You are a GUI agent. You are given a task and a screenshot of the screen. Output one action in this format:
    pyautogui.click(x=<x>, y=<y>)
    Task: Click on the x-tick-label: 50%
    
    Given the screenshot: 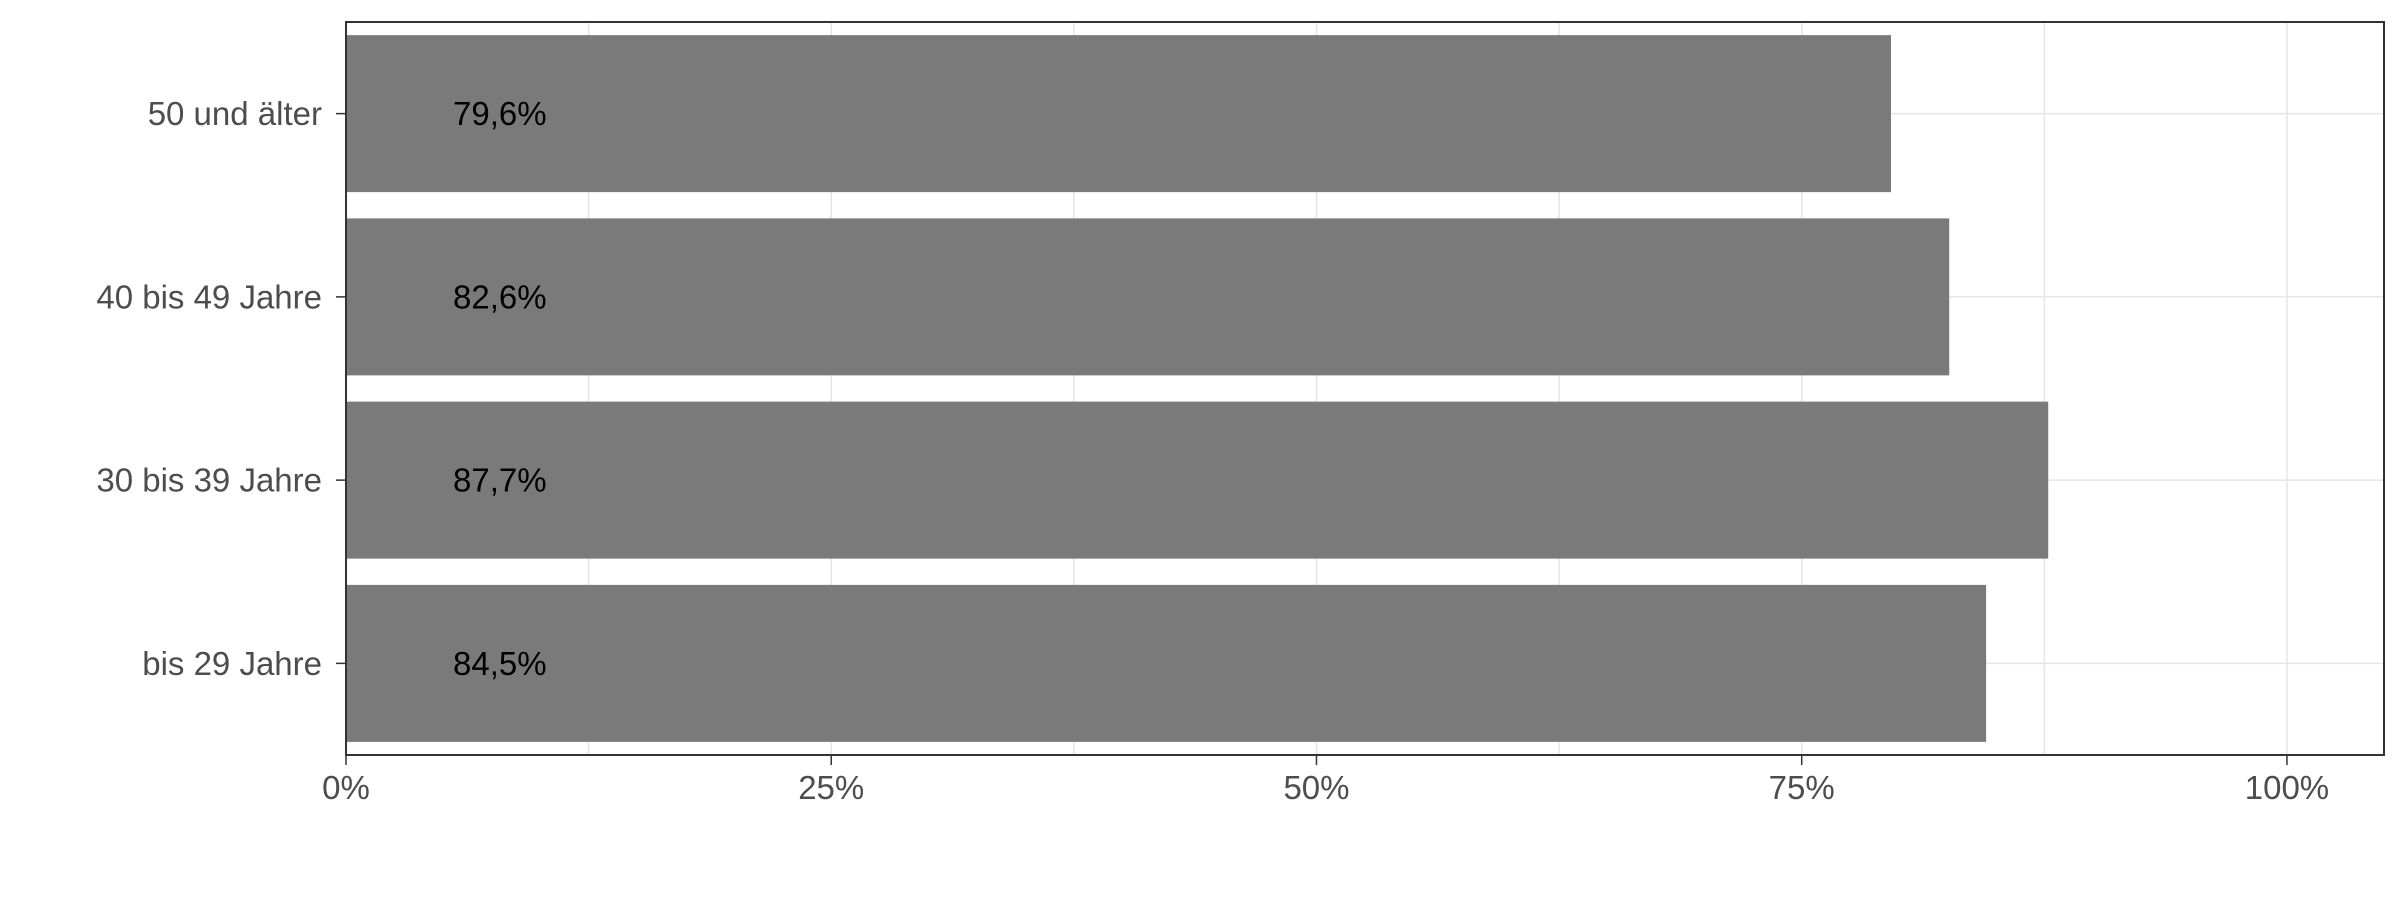 What is the action you would take?
    pyautogui.click(x=1316, y=787)
    